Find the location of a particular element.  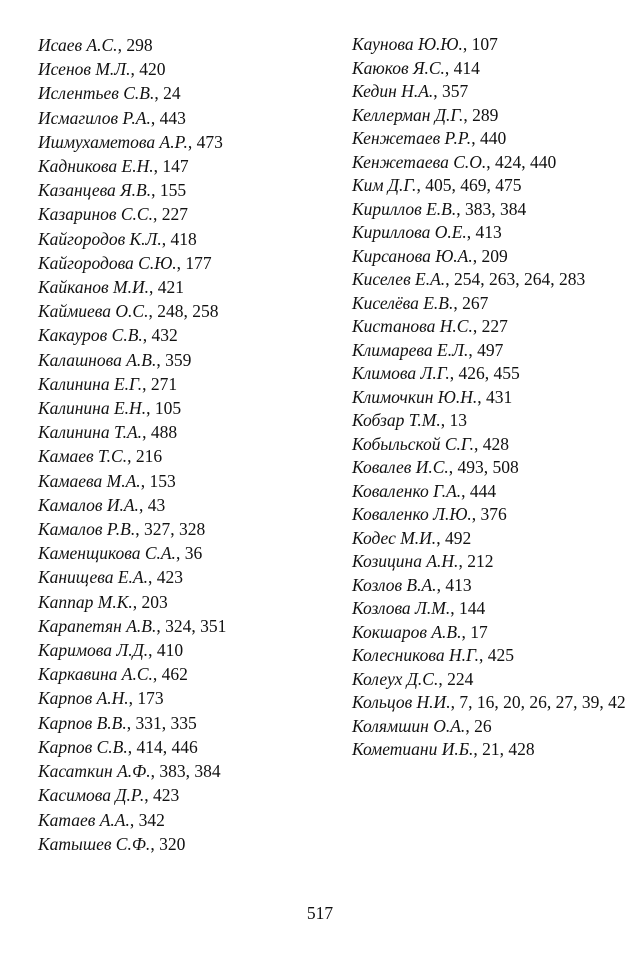

entry-pages: 107 is located at coordinates (484, 44).